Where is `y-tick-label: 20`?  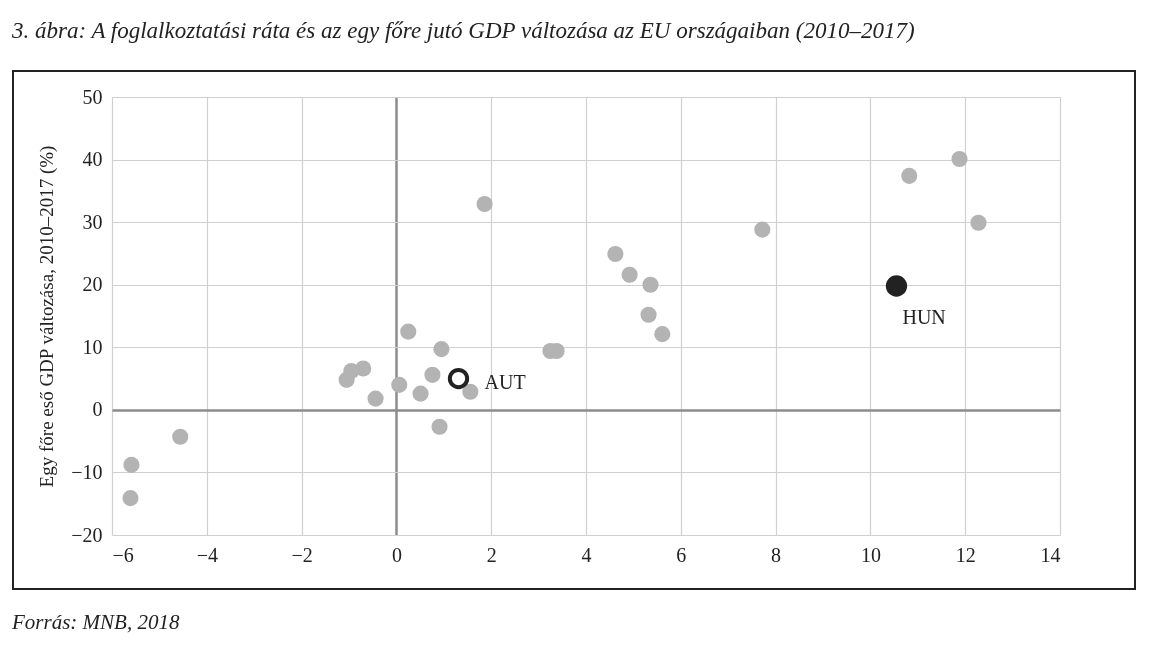
y-tick-label: 20 is located at coordinates (92, 284).